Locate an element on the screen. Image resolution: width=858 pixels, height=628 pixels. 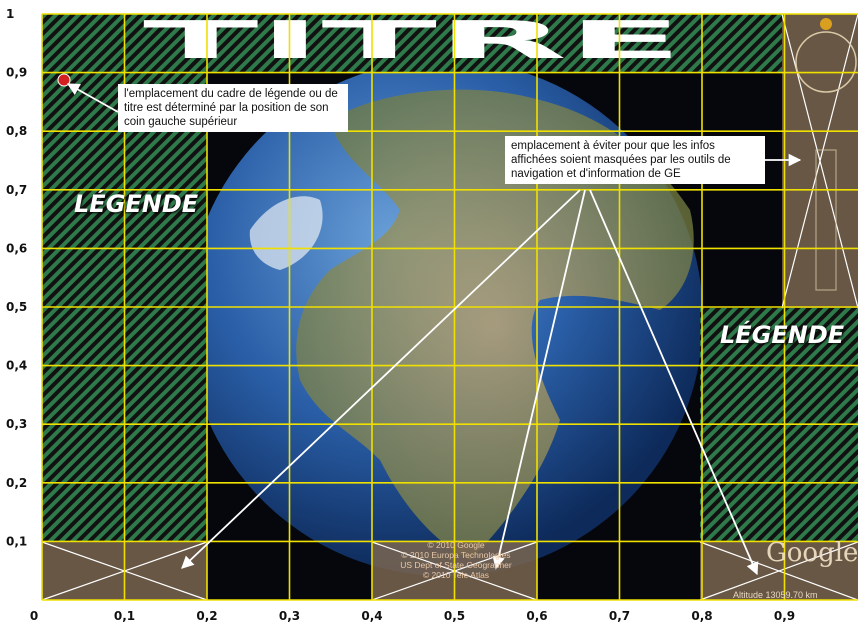
arrow-to-bottom-right is located at coordinates (674, 382).